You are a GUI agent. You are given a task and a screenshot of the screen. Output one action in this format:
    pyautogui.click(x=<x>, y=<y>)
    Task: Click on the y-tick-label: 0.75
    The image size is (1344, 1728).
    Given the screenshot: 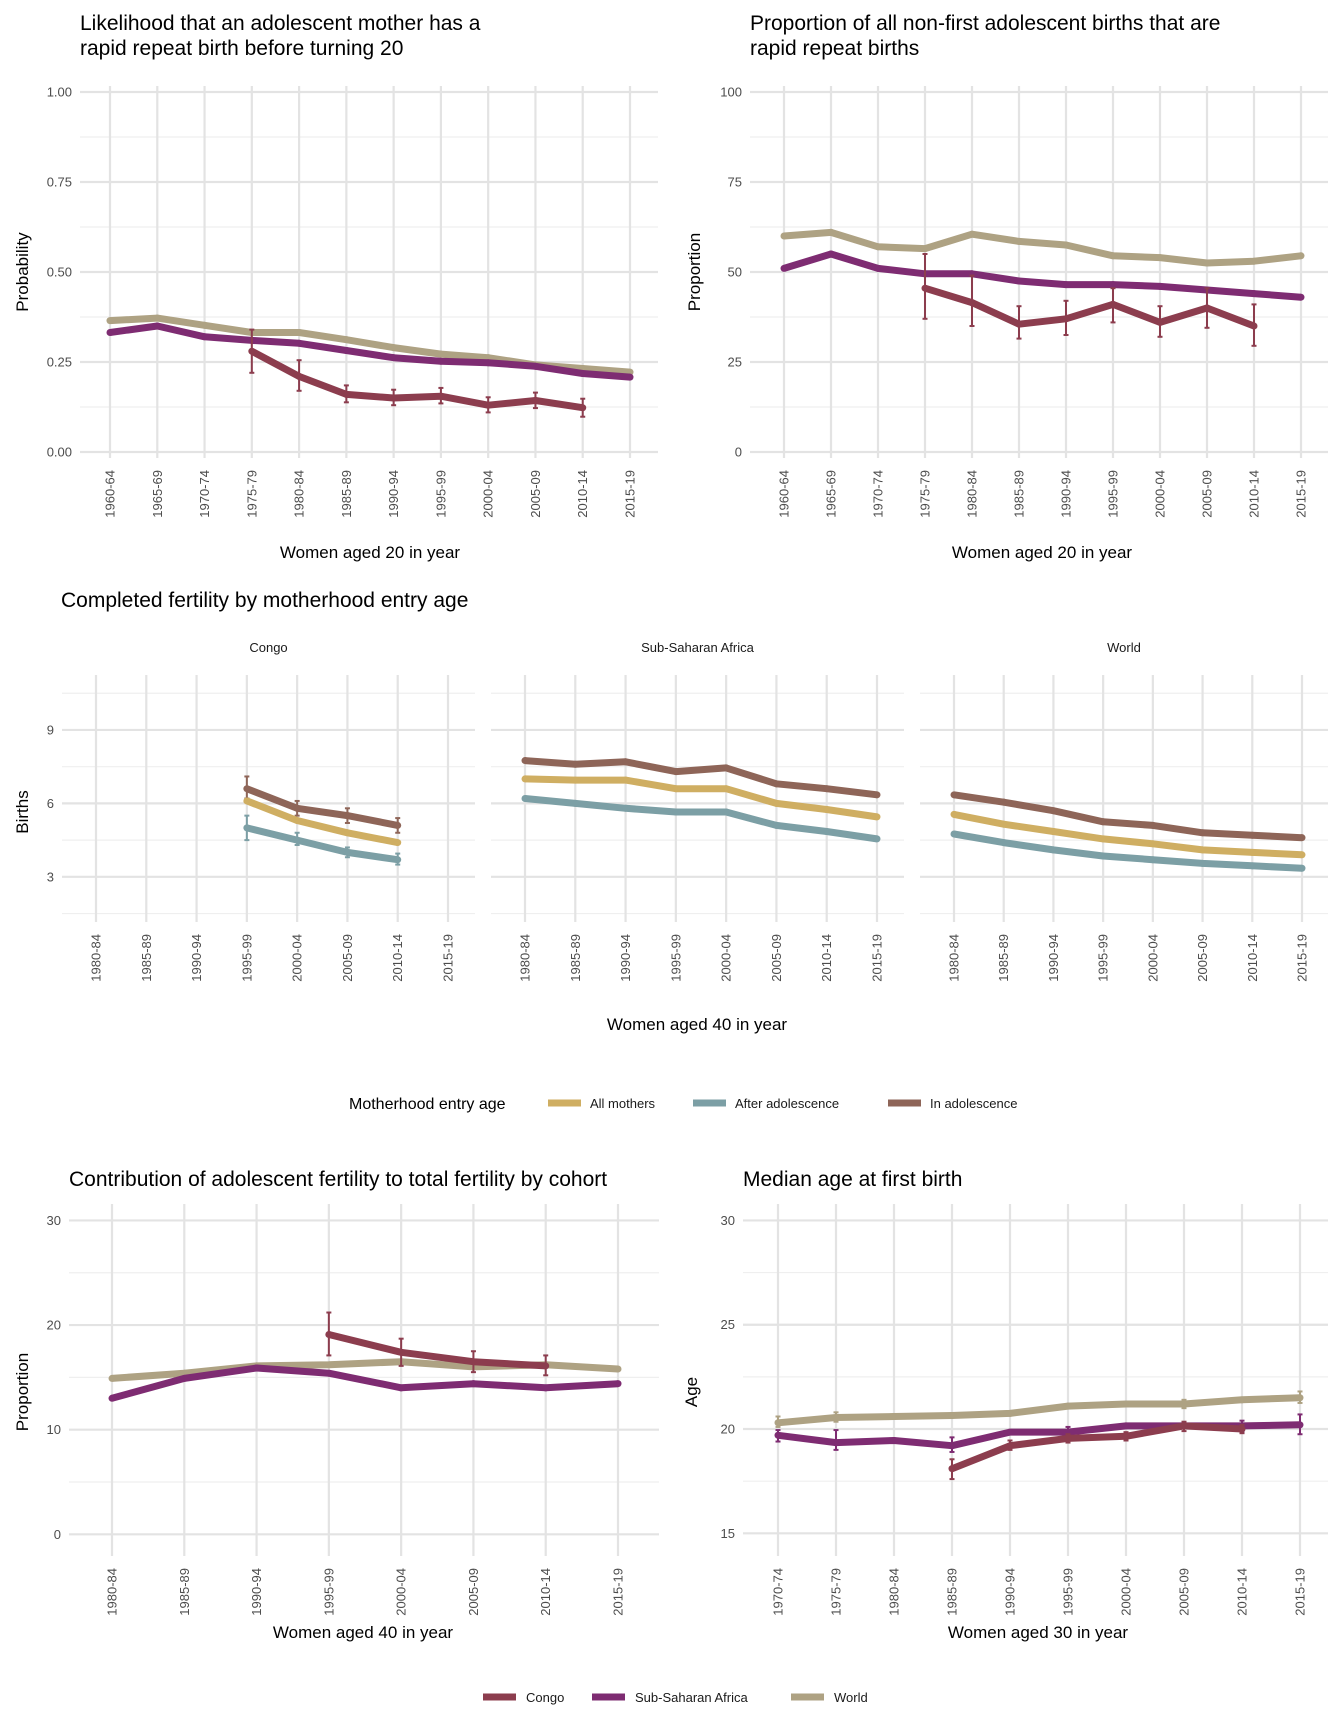 What is the action you would take?
    pyautogui.click(x=59, y=182)
    